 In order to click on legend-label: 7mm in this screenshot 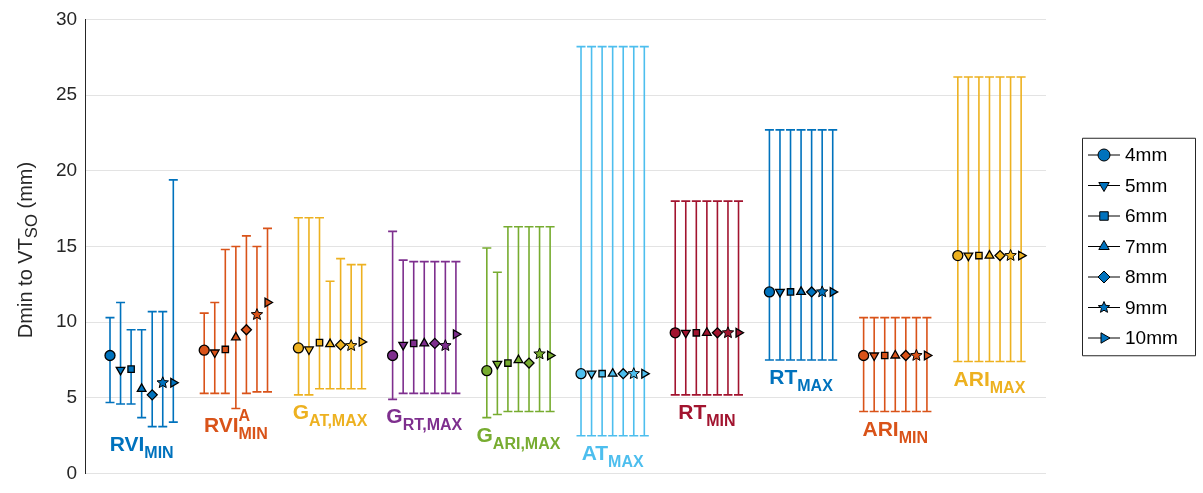, I will do `click(1146, 246)`.